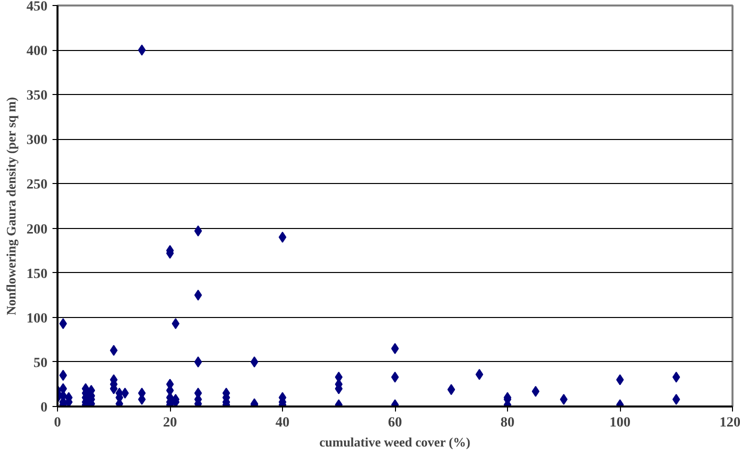  Describe the element at coordinates (11, 206) in the screenshot. I see `y-axis-title: Nonflowering Gaura density (per sq m)` at that location.